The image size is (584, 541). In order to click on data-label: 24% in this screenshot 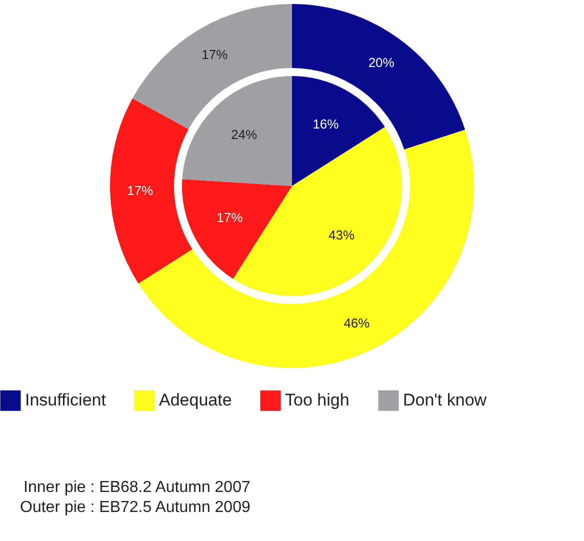, I will do `click(244, 134)`.